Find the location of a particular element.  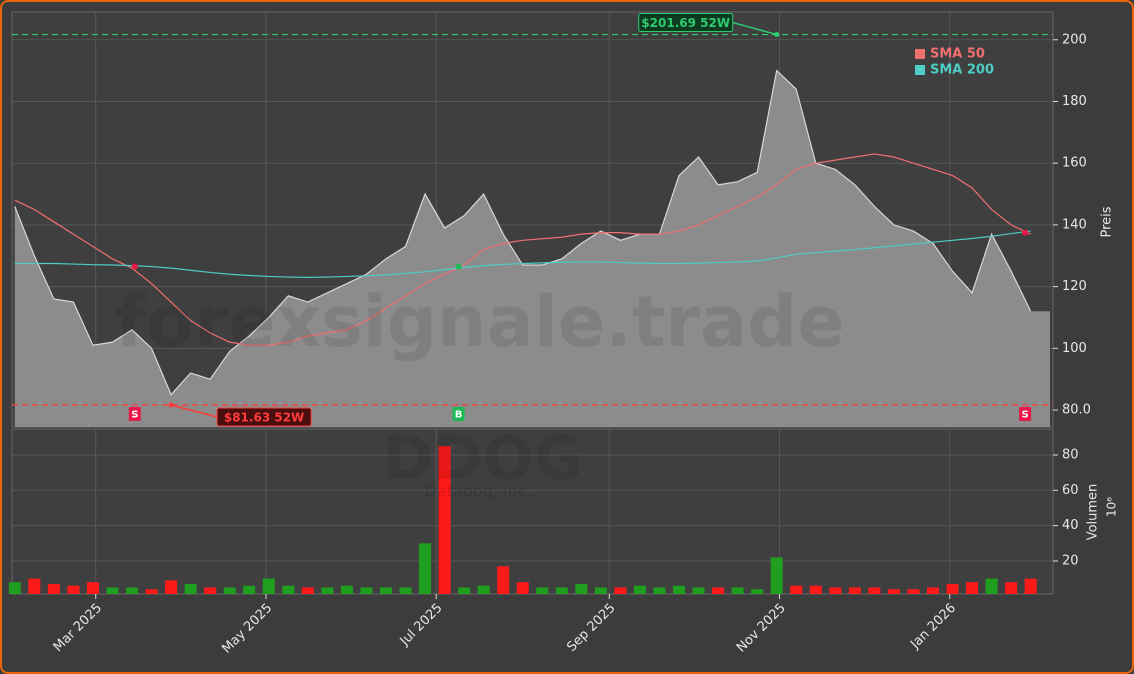

annotation-label: $81.63 52W is located at coordinates (264, 418).